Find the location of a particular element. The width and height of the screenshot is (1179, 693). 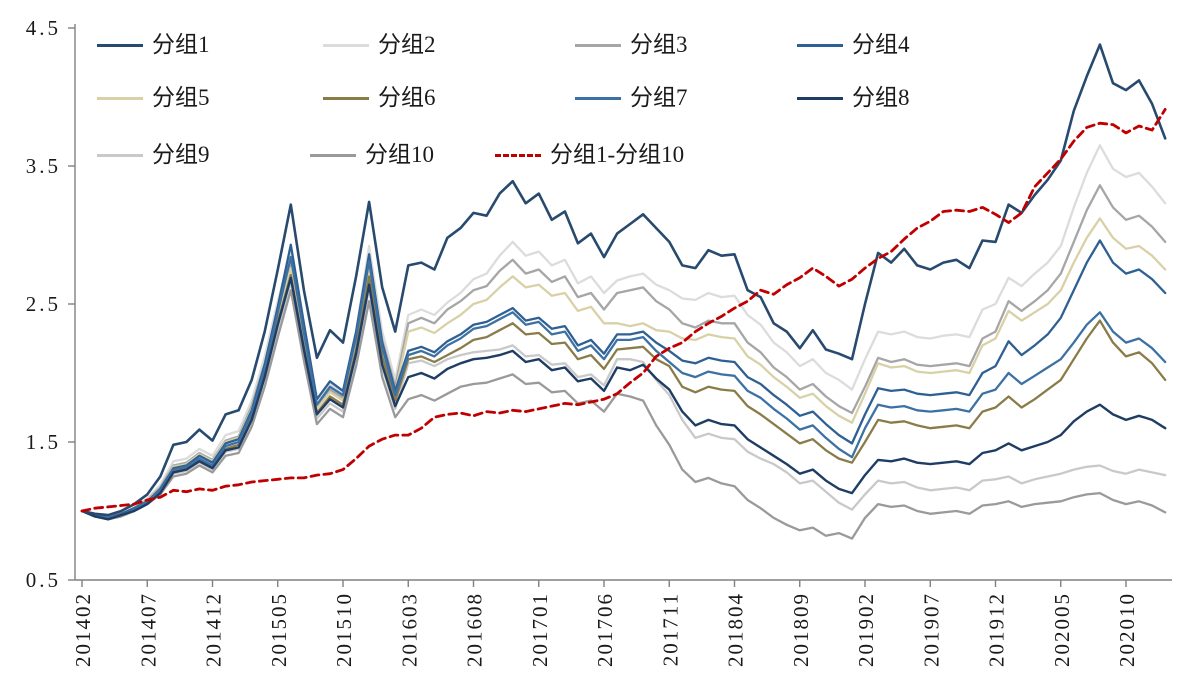

y-tick-label: 4.5 is located at coordinates (43, 28).